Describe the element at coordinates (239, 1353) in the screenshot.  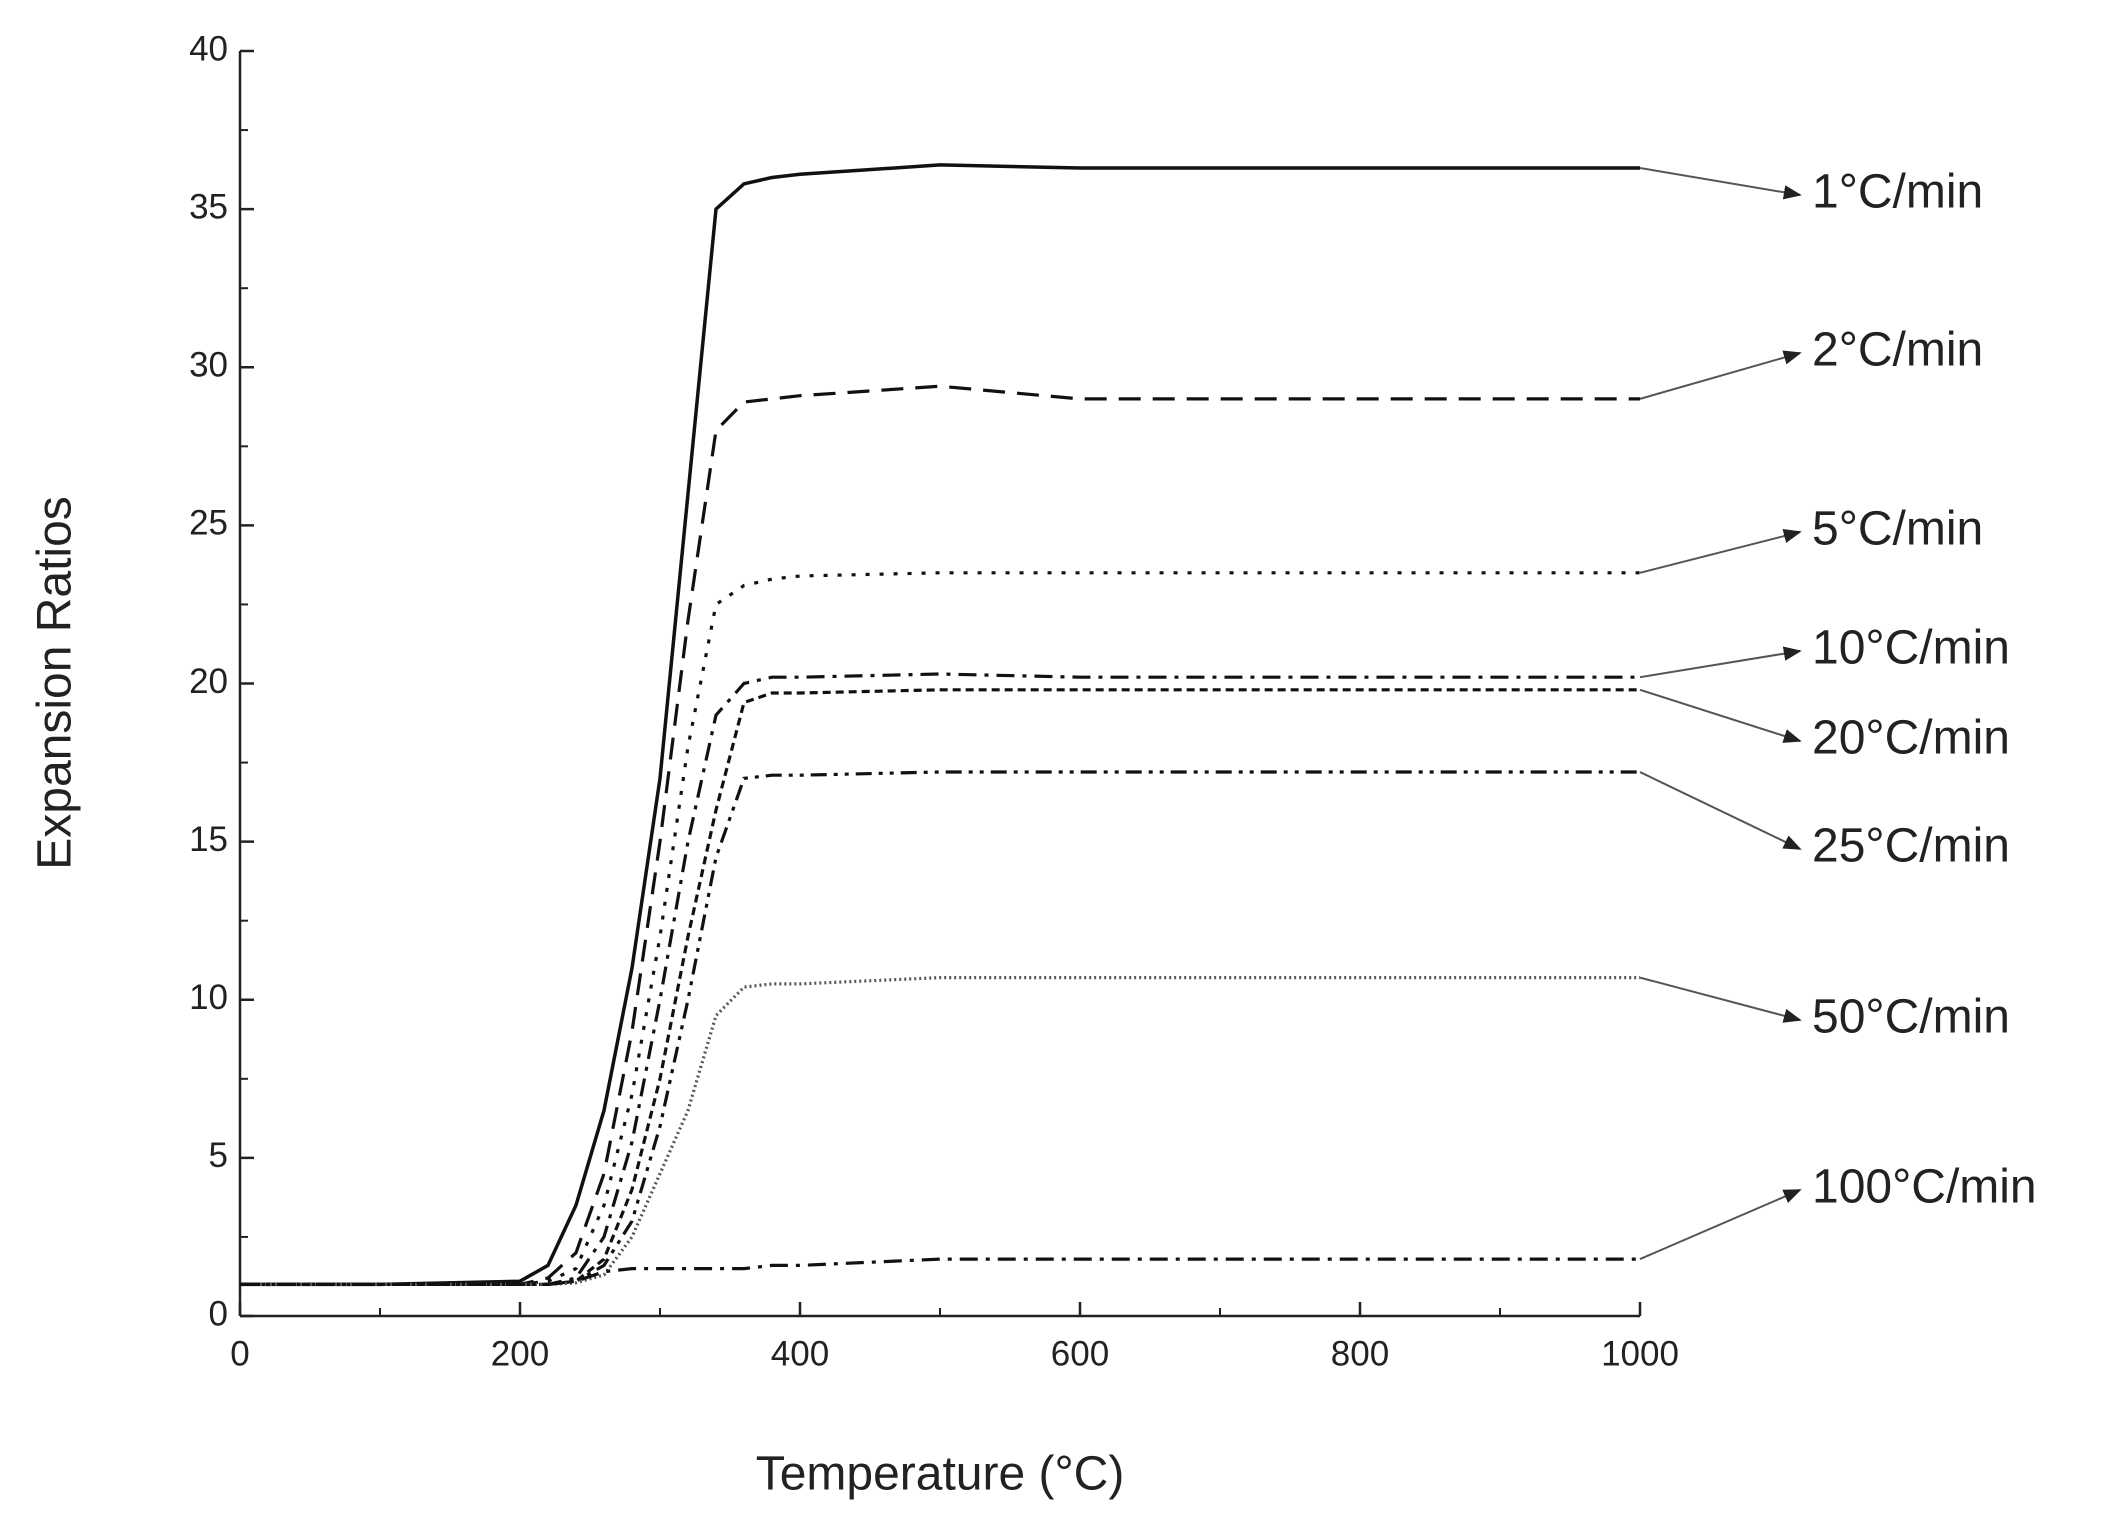
I see `x-tick-label: 0` at that location.